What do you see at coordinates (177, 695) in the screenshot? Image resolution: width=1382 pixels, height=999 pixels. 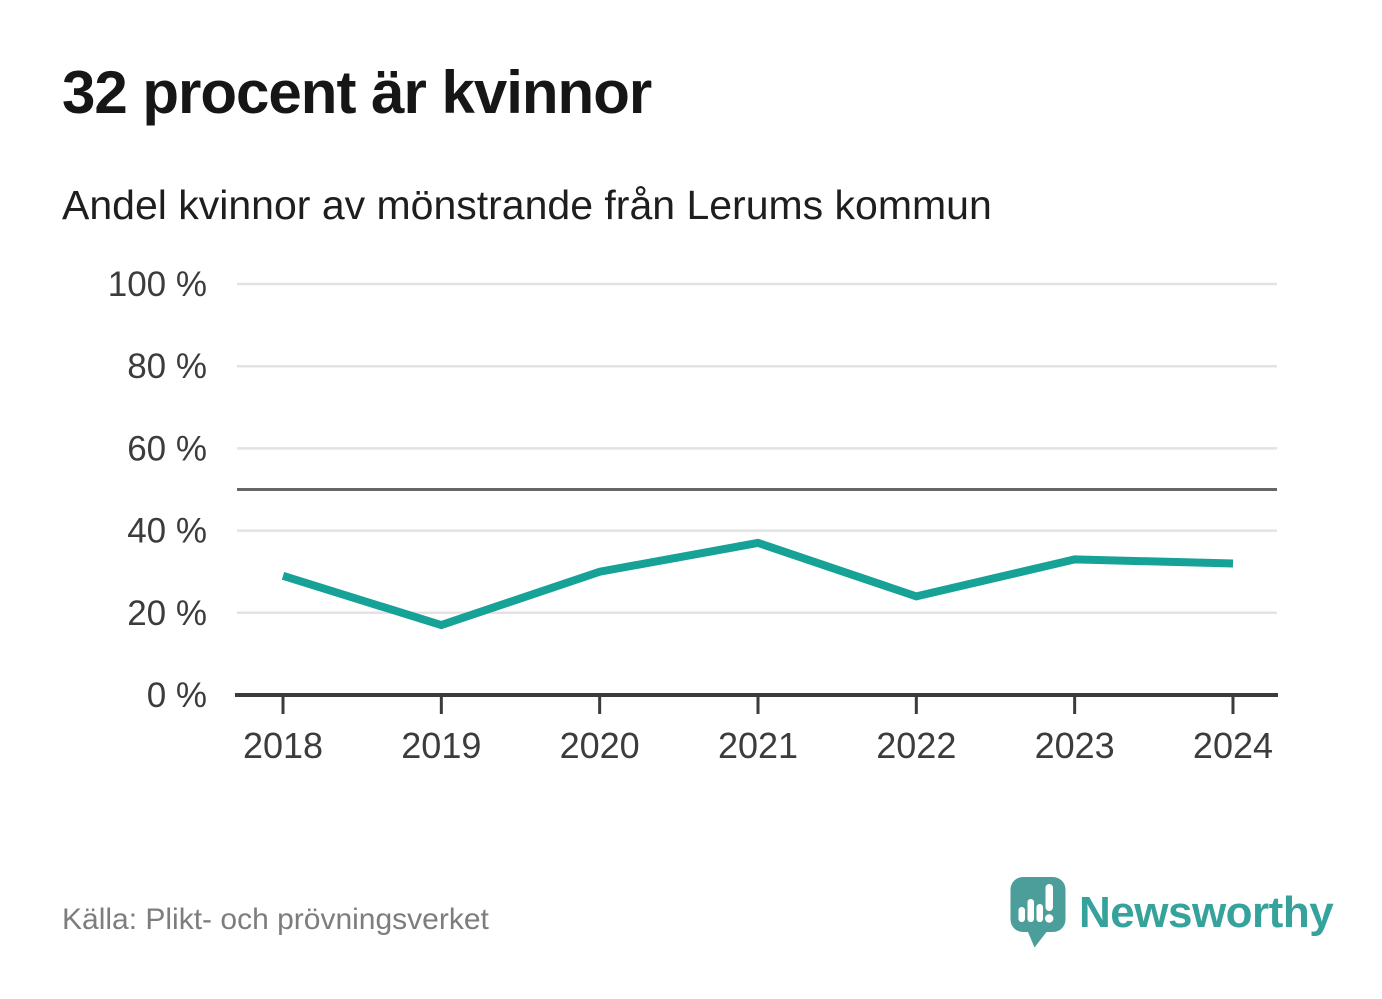 I see `y-axis-tick-label: 0 %` at bounding box center [177, 695].